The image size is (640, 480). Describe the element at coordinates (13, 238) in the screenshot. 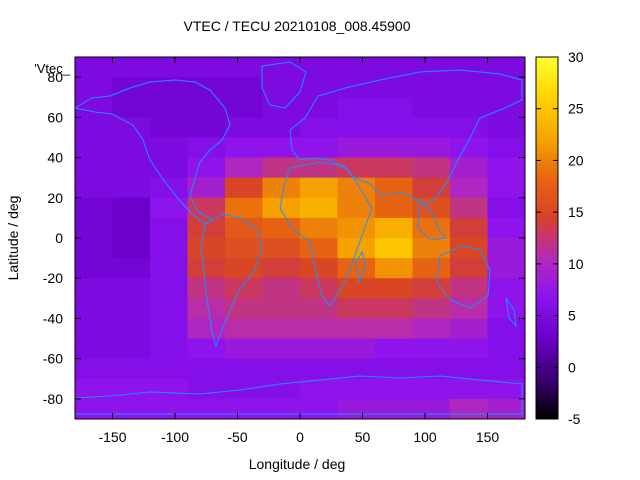

I see `y-axis-label: Latitude / deg` at that location.